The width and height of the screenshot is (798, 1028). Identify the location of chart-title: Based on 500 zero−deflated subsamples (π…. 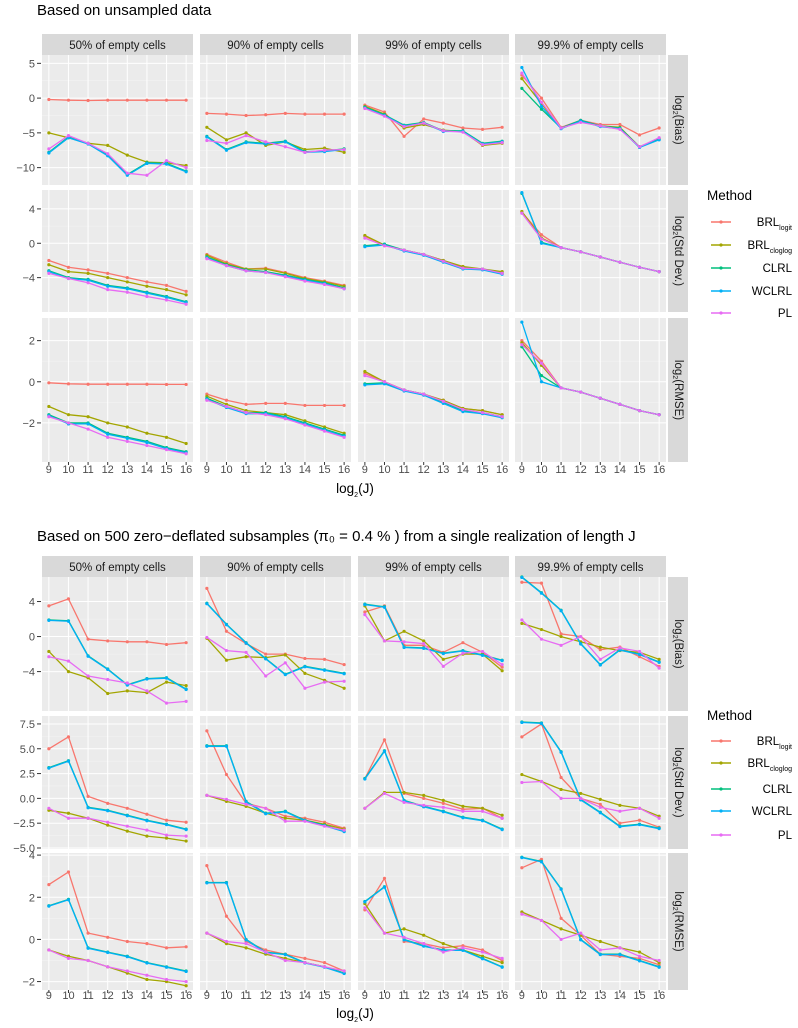
(336, 536).